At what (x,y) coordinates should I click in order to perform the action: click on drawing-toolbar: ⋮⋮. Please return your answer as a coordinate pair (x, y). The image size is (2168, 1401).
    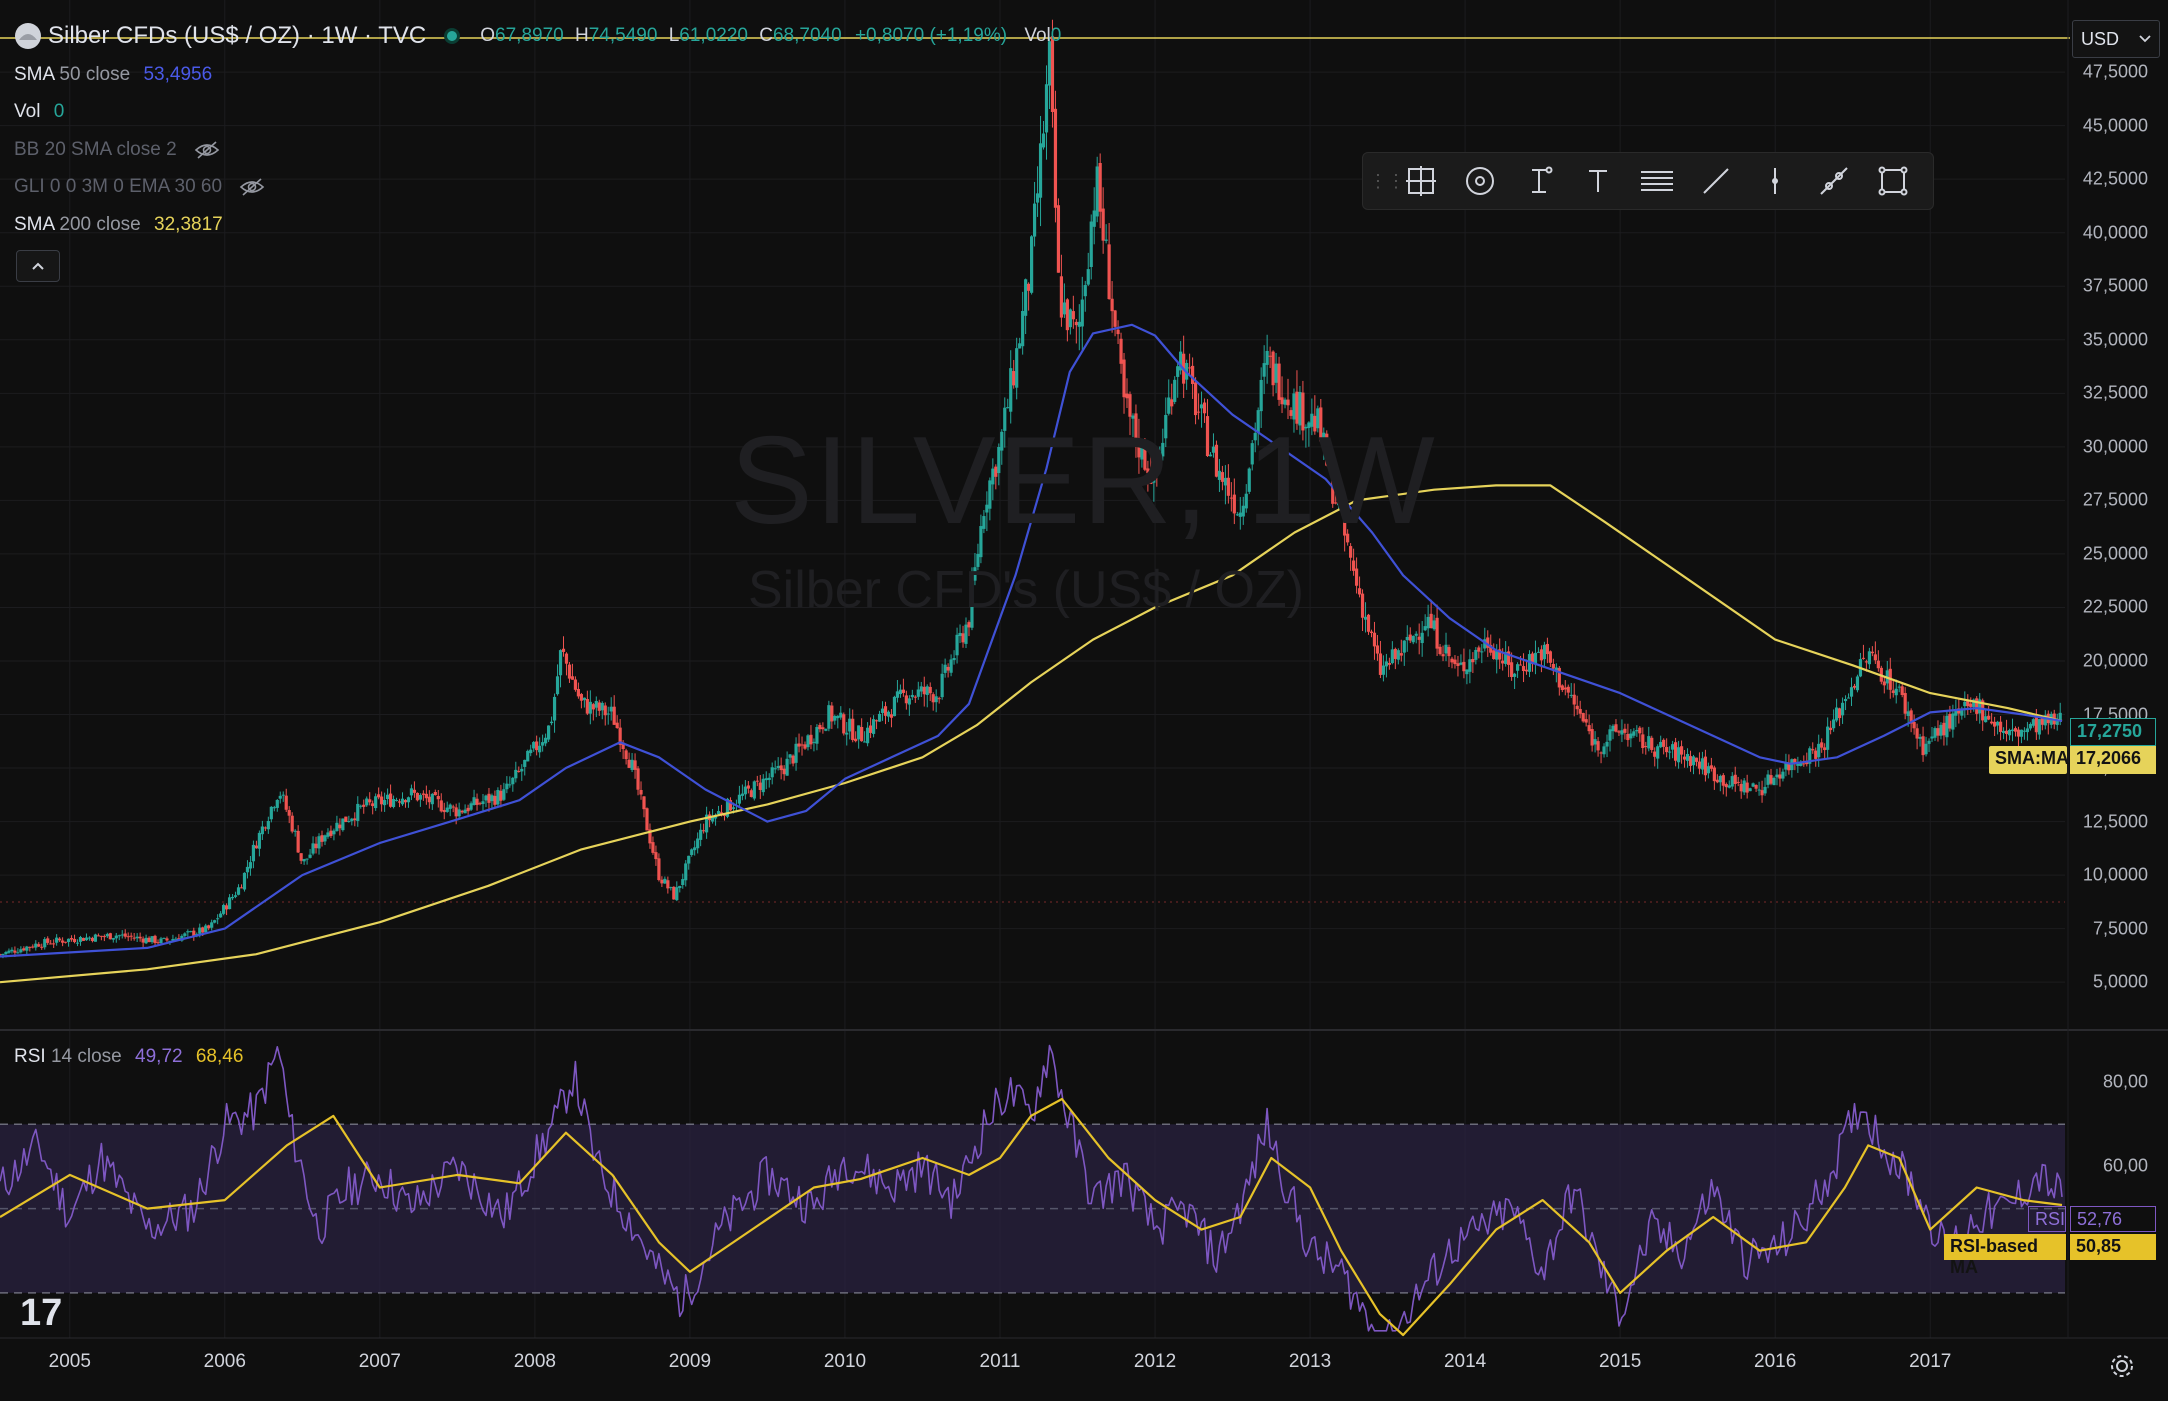
    Looking at the image, I should click on (1648, 181).